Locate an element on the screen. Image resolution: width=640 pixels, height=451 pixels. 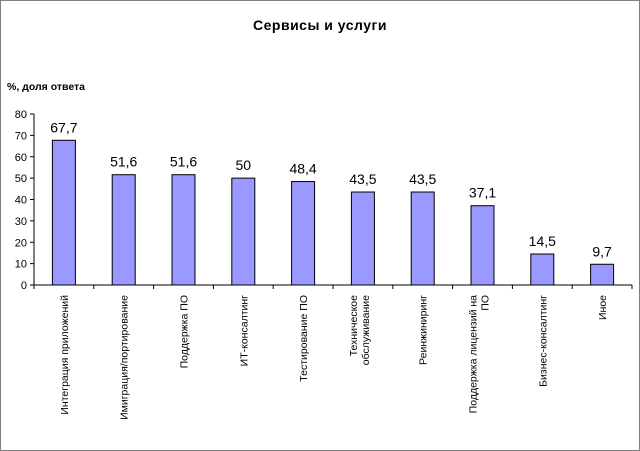
y-tick-label: 20 is located at coordinates (21, 243).